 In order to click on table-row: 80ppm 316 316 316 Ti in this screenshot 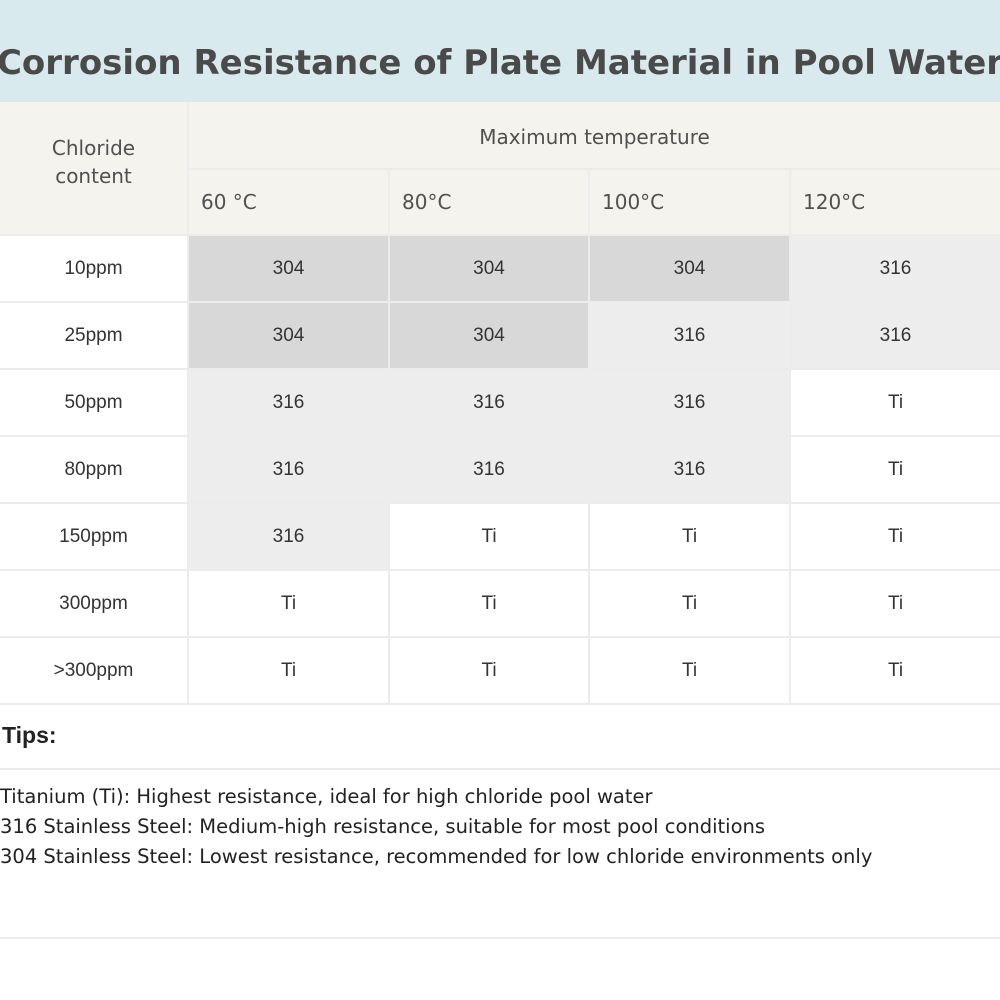, I will do `click(500, 469)`.